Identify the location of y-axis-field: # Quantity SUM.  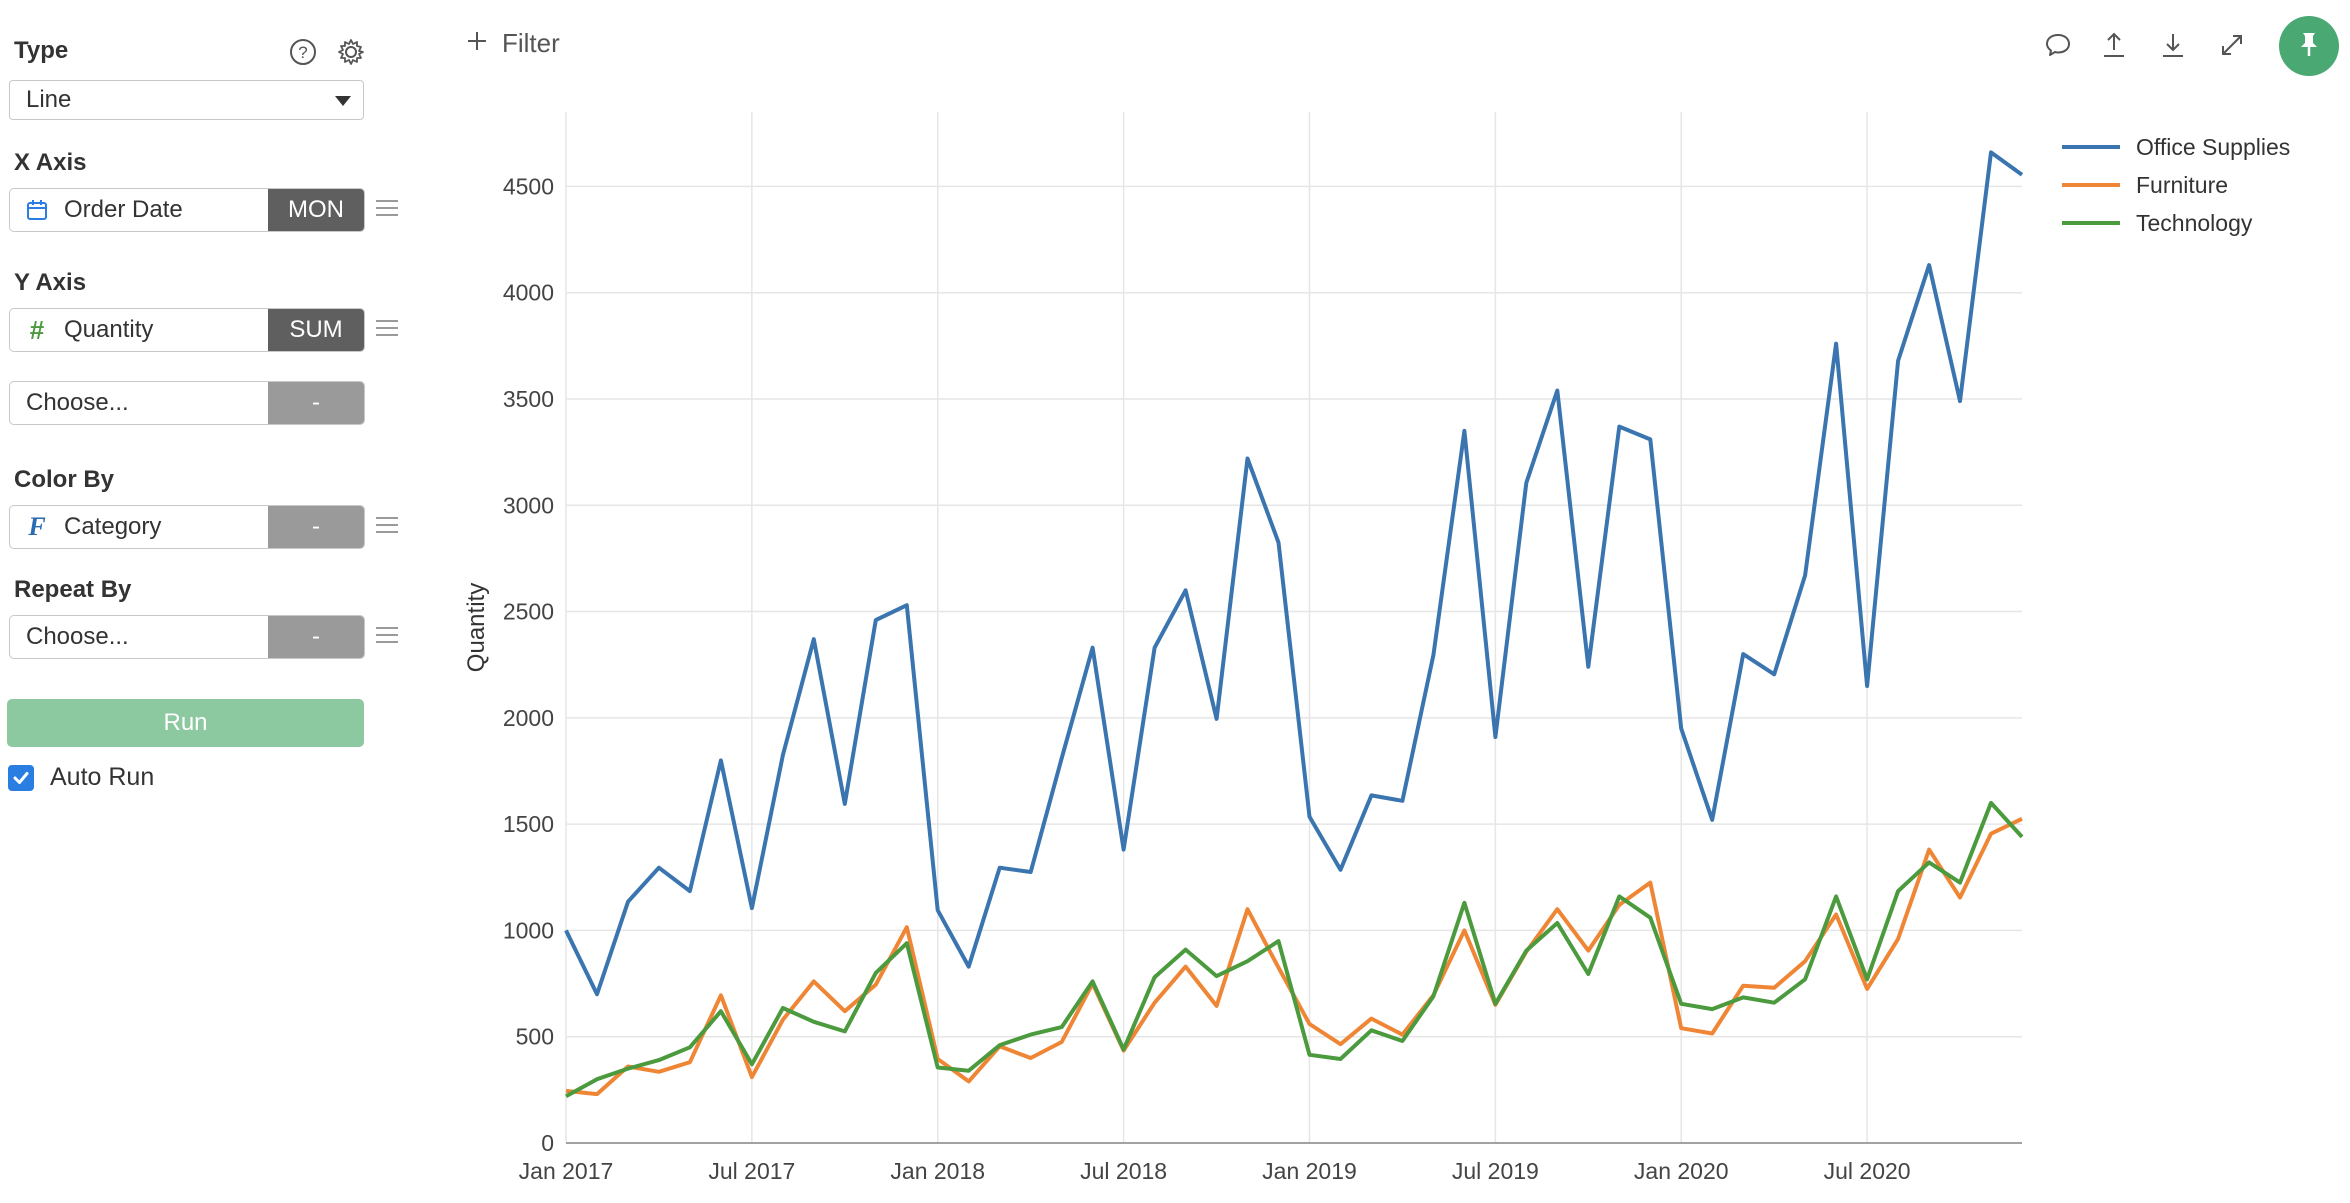
(187, 330).